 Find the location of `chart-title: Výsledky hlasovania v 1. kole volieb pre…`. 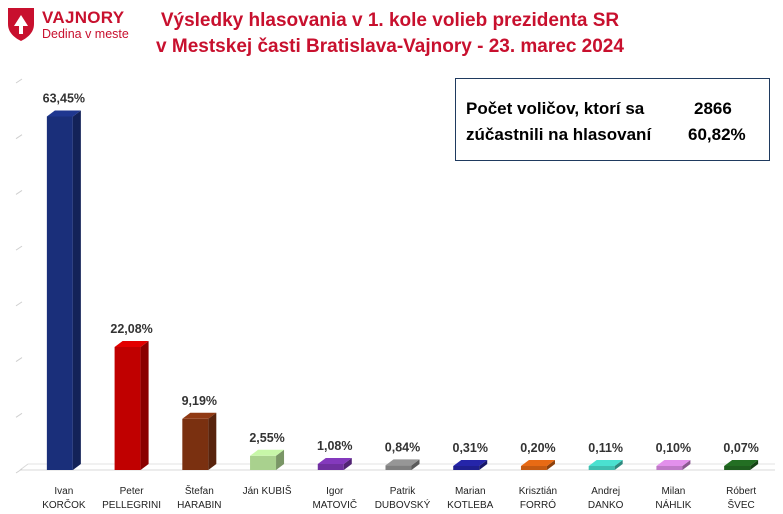

chart-title: Výsledky hlasovania v 1. kole volieb pre… is located at coordinates (390, 34).